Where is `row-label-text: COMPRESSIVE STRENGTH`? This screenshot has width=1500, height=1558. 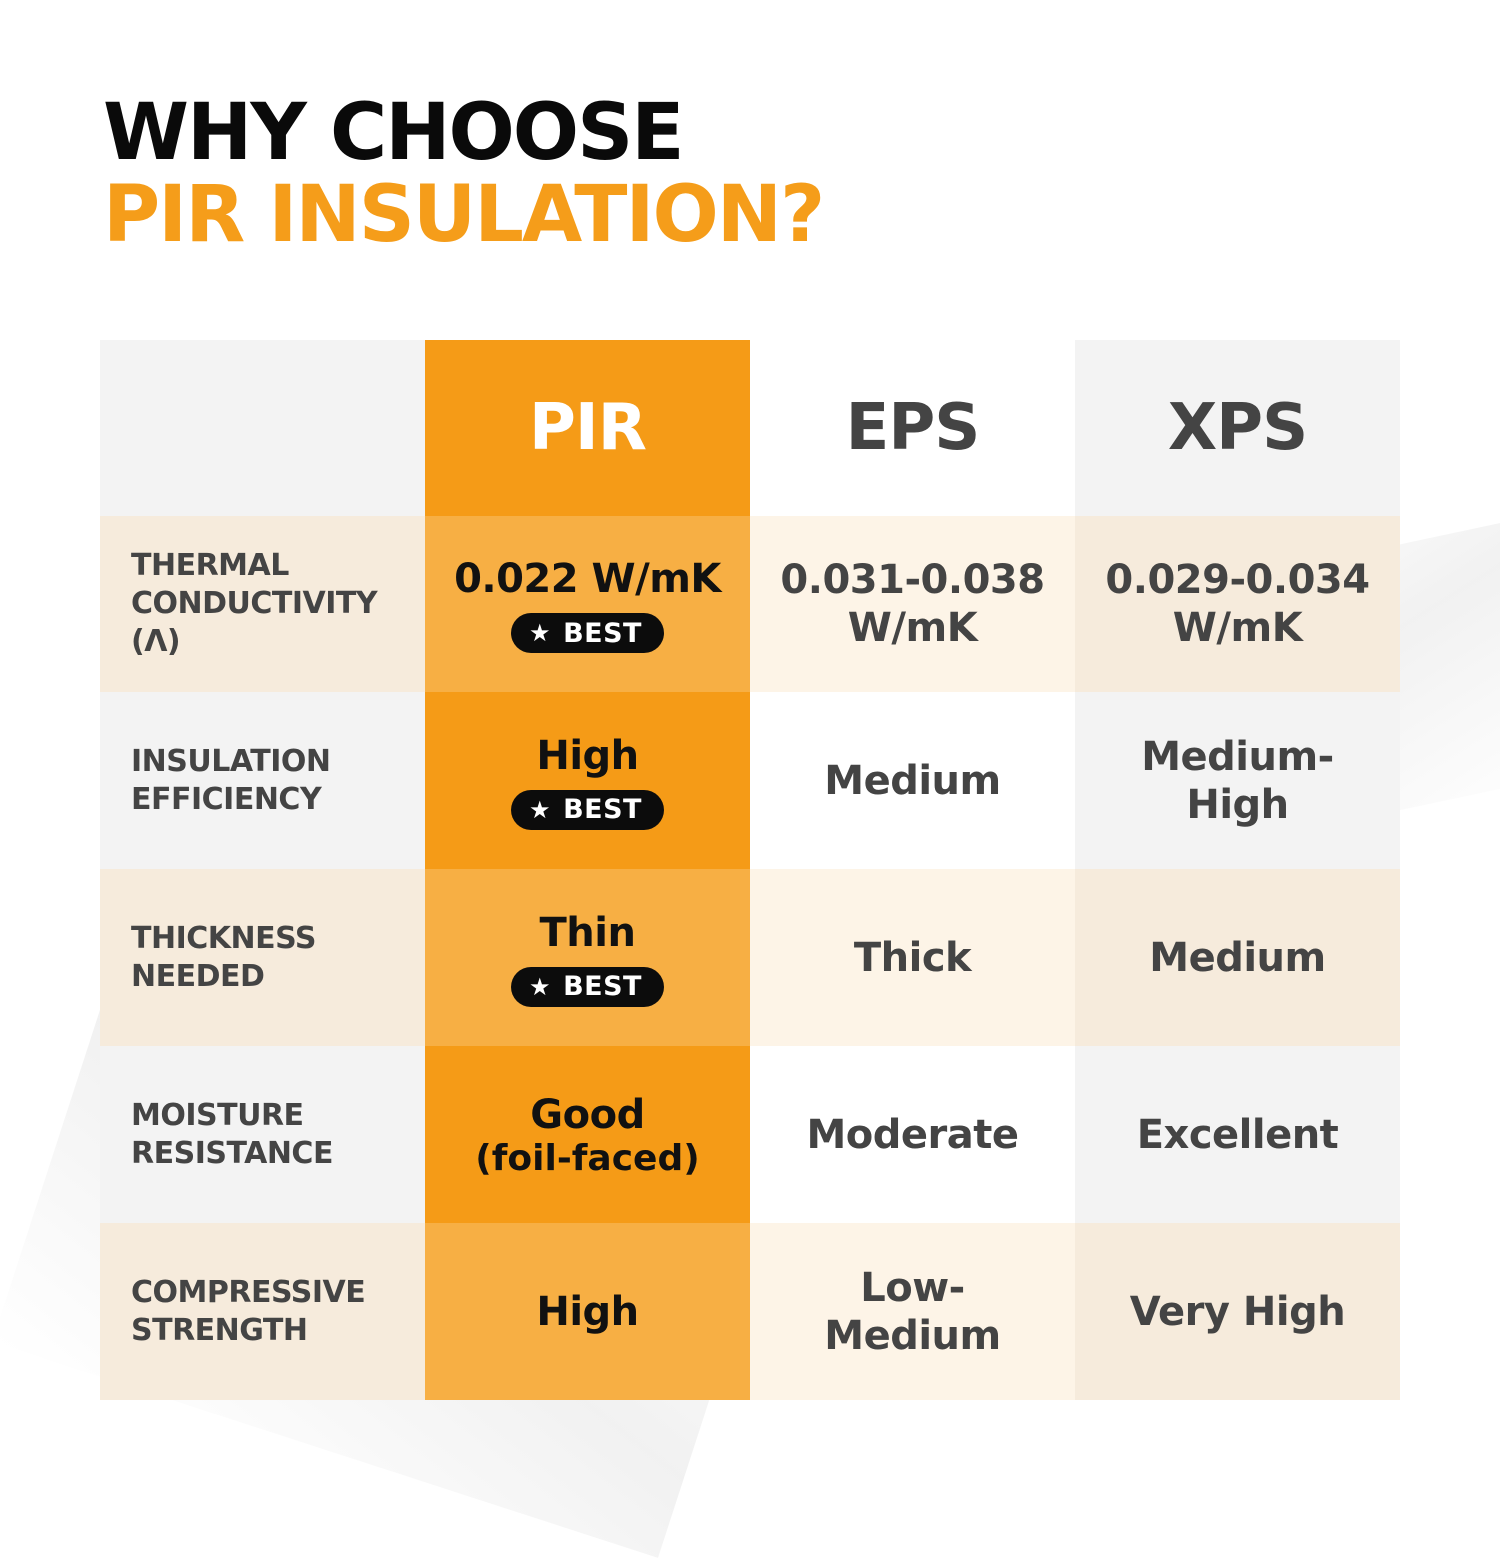 row-label-text: COMPRESSIVE STRENGTH is located at coordinates (248, 1311).